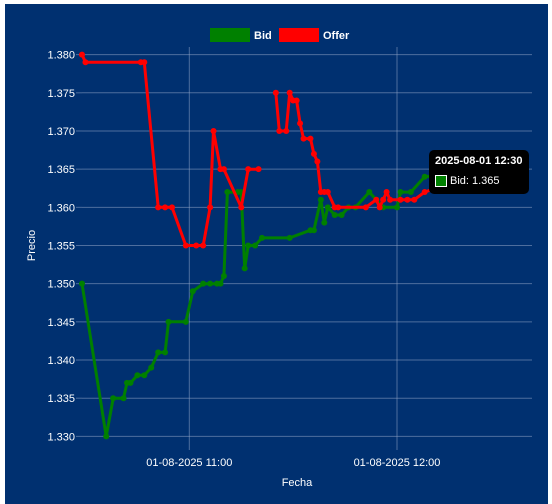  I want to click on legend-label-offer: Offer, so click(336, 36).